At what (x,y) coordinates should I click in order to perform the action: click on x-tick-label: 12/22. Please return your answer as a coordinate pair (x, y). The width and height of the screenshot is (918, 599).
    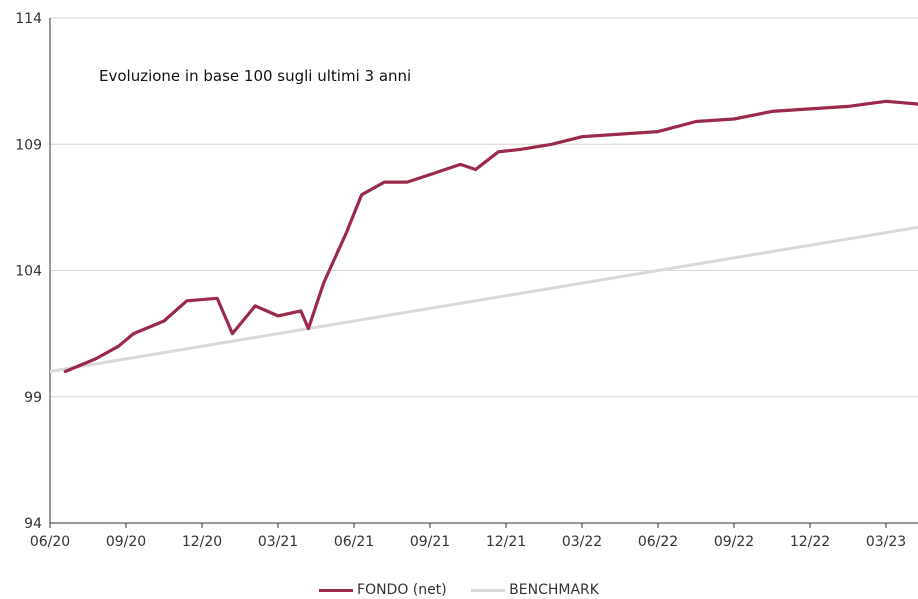
    Looking at the image, I should click on (810, 542).